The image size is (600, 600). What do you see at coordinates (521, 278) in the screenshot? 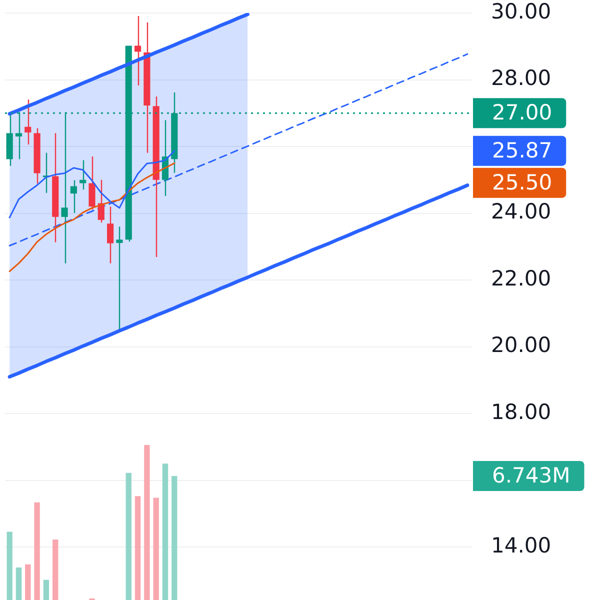
I see `y-tick-label: 22.00` at bounding box center [521, 278].